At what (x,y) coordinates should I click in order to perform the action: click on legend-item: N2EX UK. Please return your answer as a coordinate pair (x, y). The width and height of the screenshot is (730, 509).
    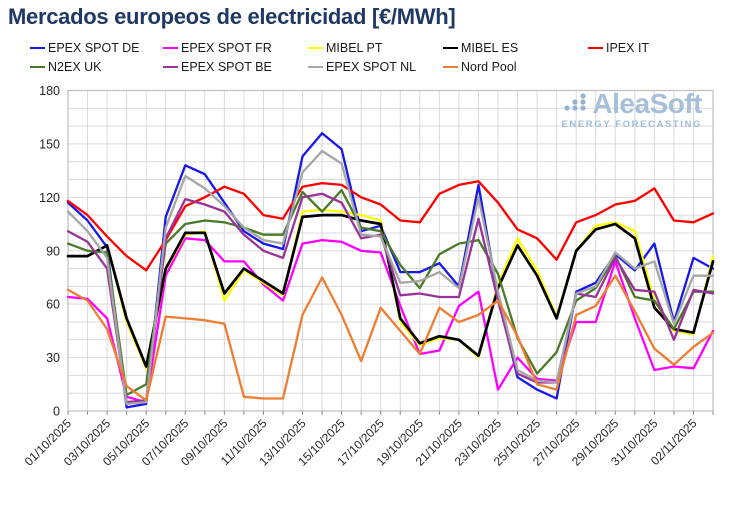
    Looking at the image, I should click on (96, 67).